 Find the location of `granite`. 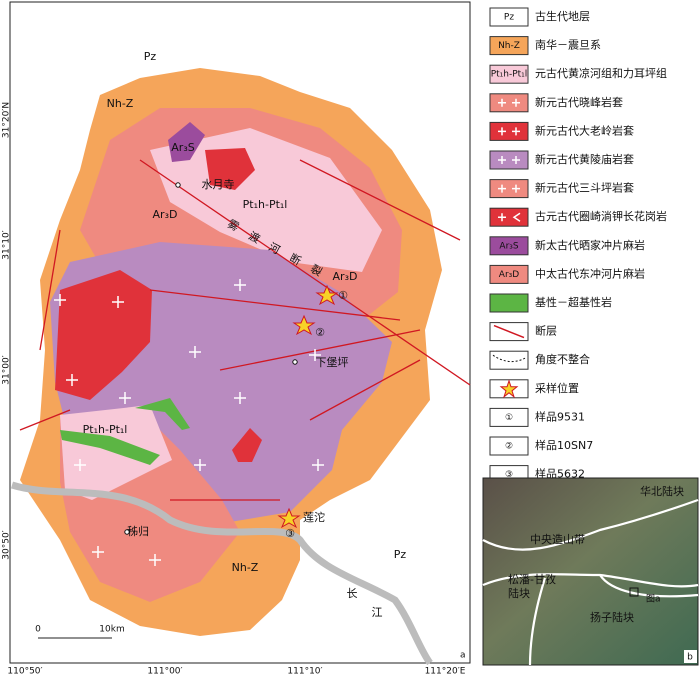

granite is located at coordinates (230, 169).